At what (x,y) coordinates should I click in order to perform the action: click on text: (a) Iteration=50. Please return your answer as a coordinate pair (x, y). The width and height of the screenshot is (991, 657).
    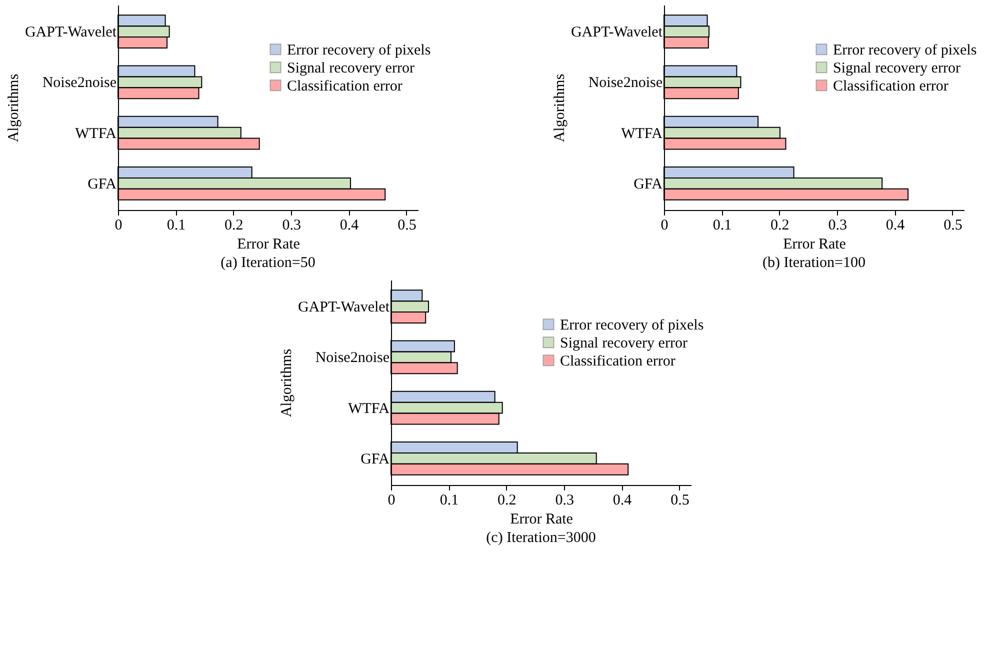
    Looking at the image, I should click on (268, 263).